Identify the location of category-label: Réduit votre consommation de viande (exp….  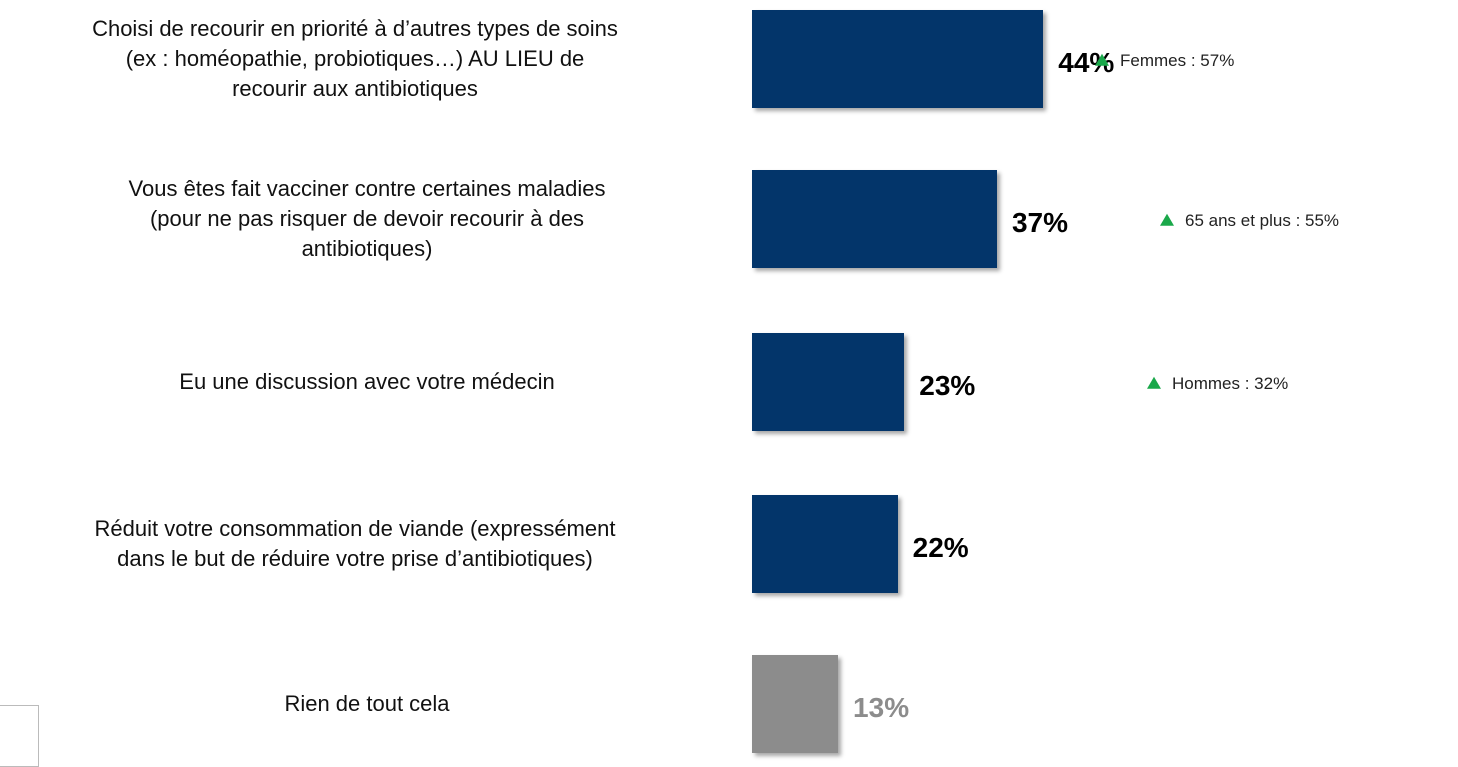
(355, 543).